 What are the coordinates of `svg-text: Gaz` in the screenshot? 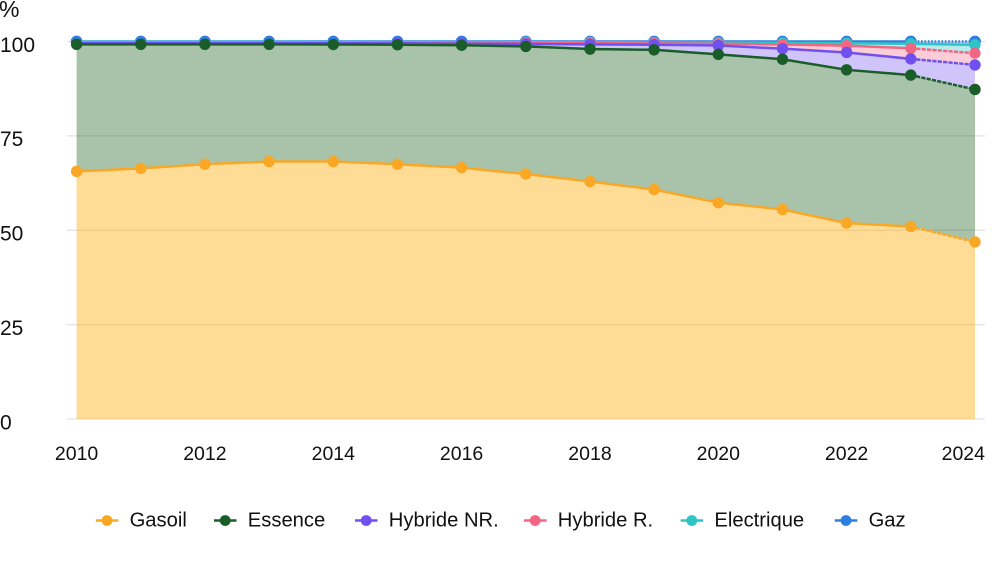 It's located at (887, 521).